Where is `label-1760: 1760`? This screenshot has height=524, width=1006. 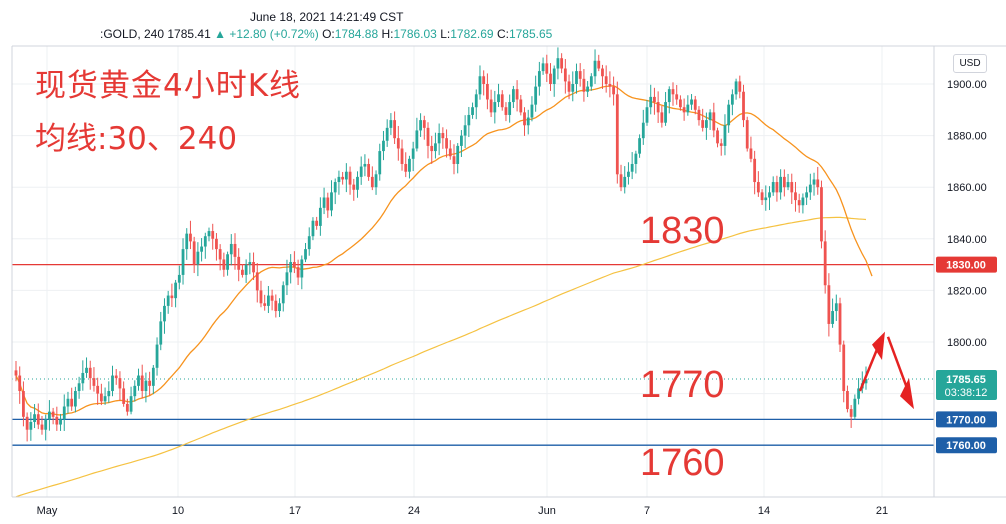
label-1760: 1760 is located at coordinates (682, 463).